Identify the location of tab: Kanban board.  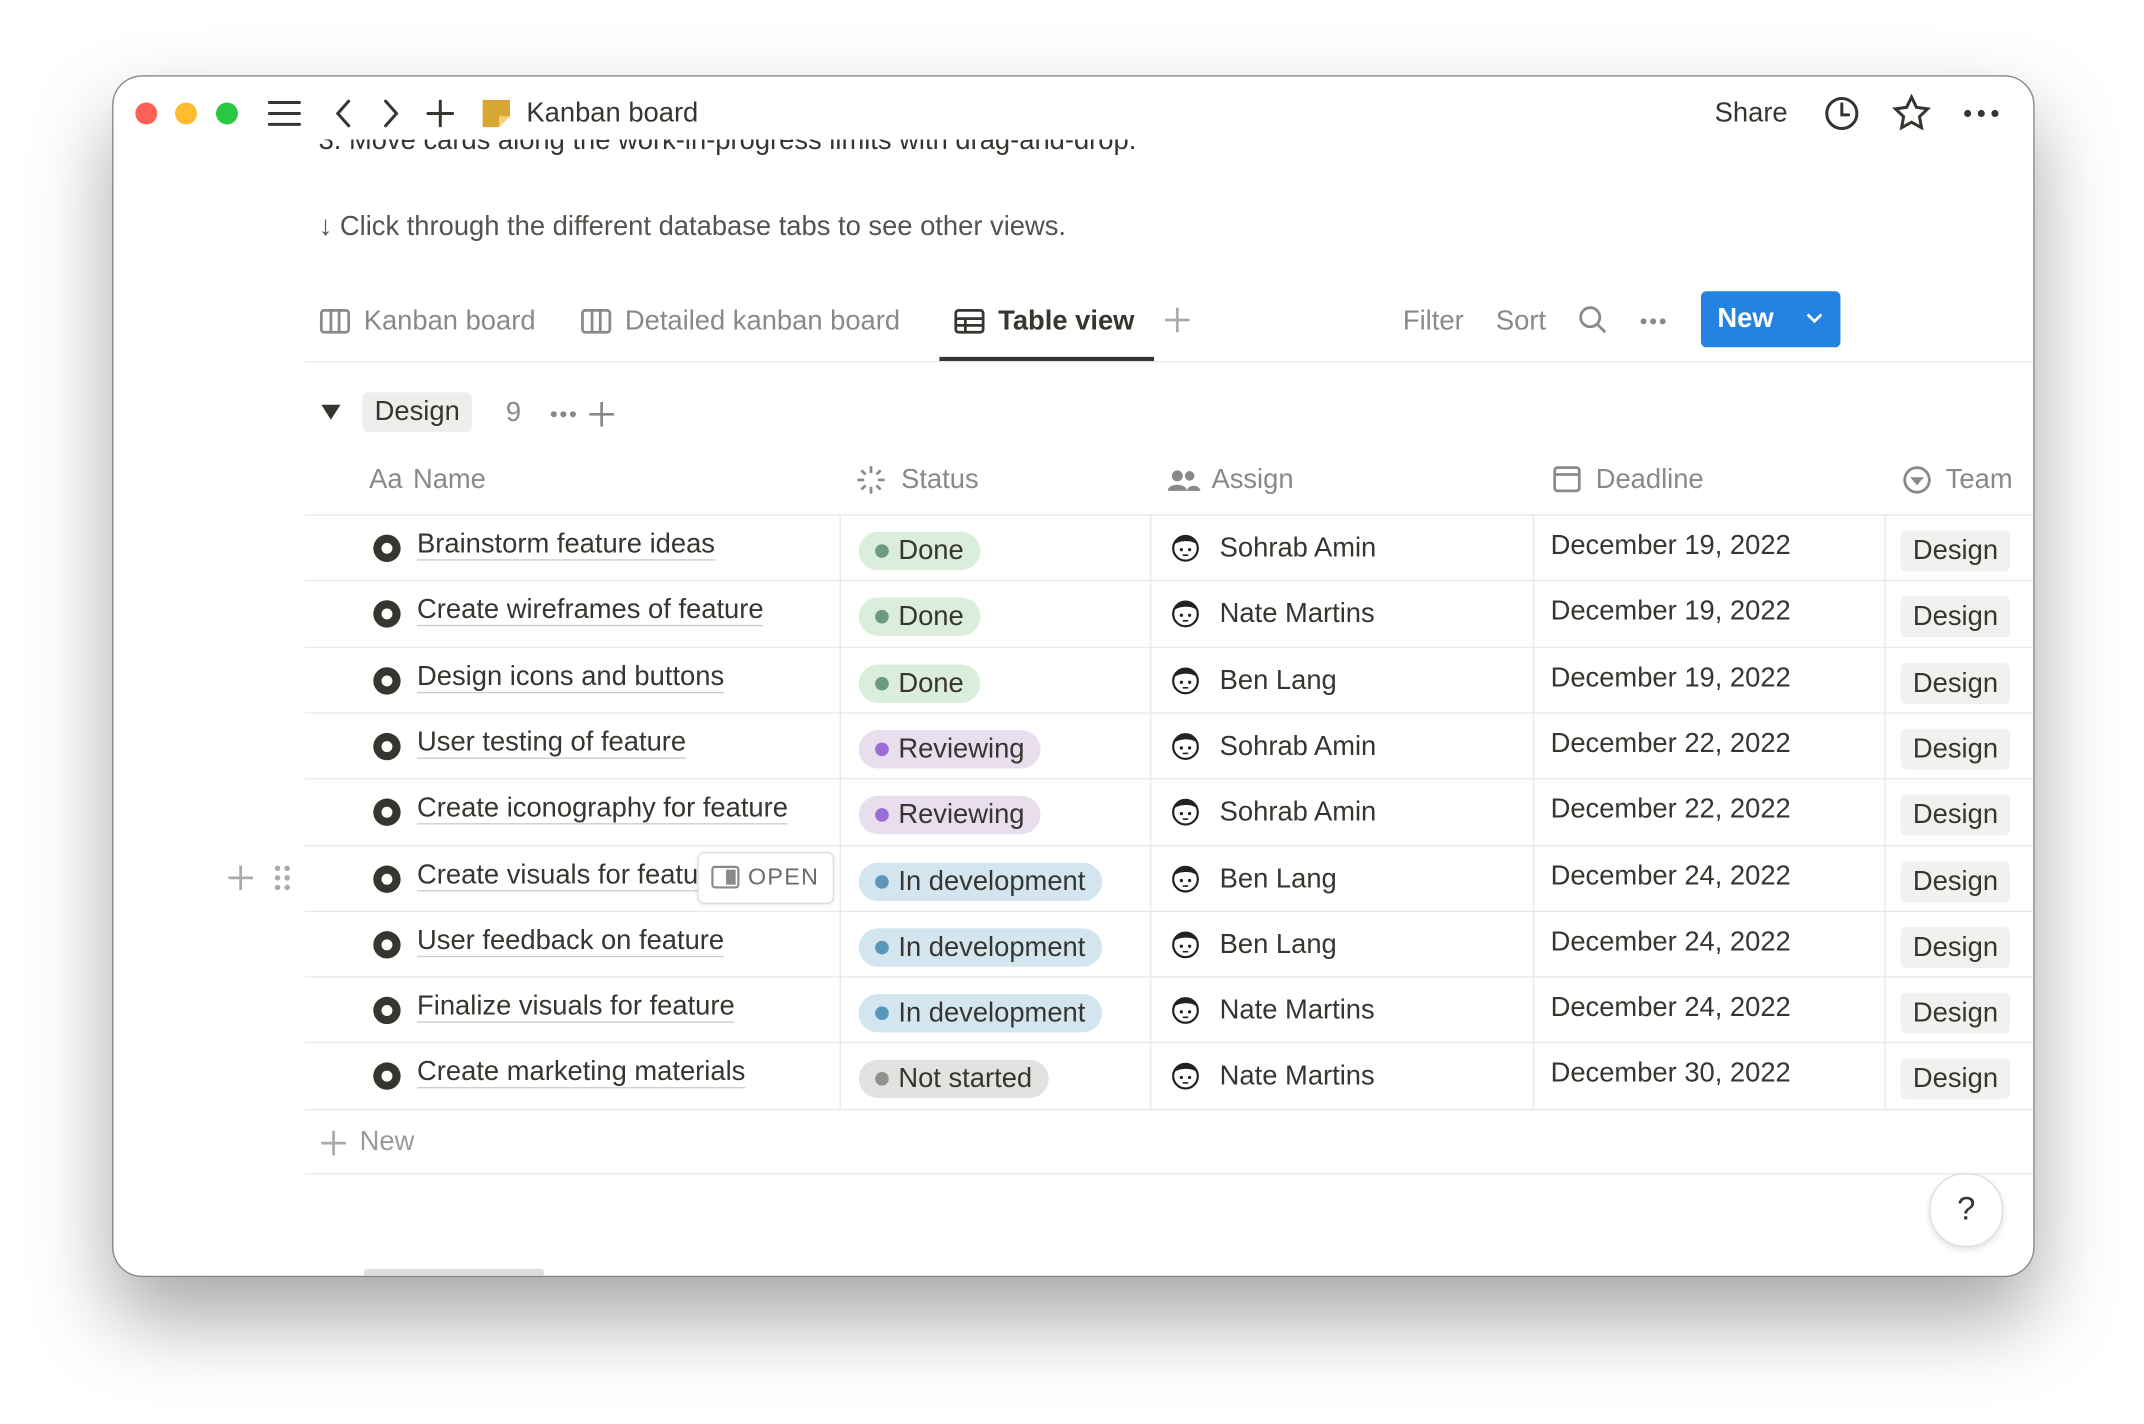
(449, 321).